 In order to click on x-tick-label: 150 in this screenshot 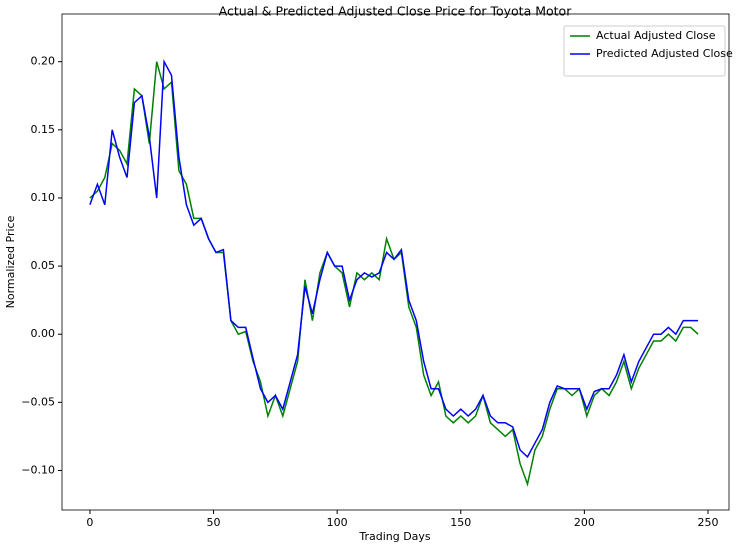, I will do `click(460, 522)`.